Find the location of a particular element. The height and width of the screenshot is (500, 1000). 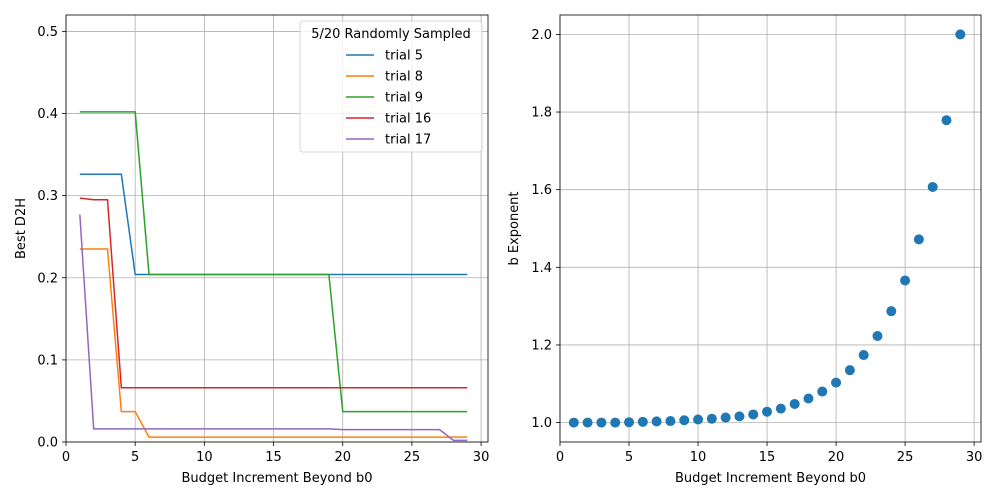

y-tick: 1.4 is located at coordinates (545, 268).